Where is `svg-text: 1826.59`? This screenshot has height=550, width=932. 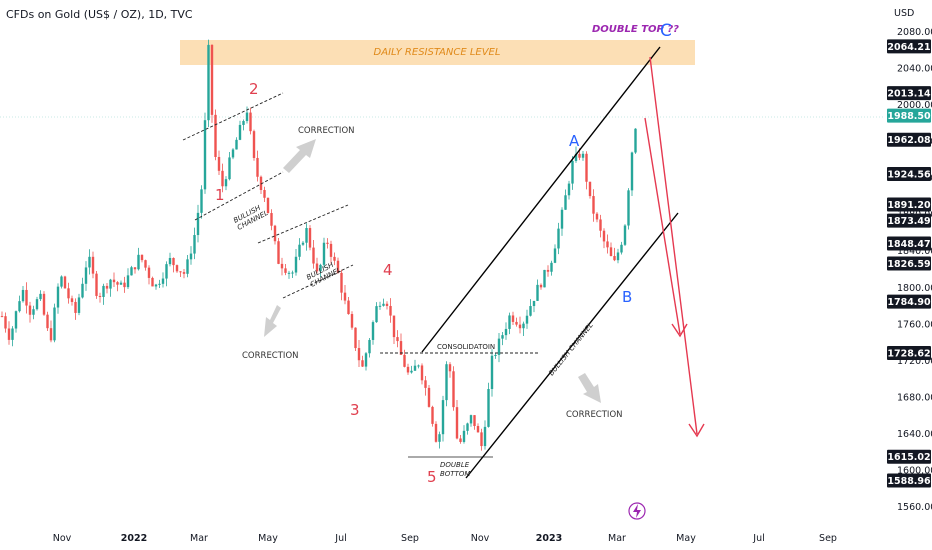 svg-text: 1826.59 is located at coordinates (908, 264).